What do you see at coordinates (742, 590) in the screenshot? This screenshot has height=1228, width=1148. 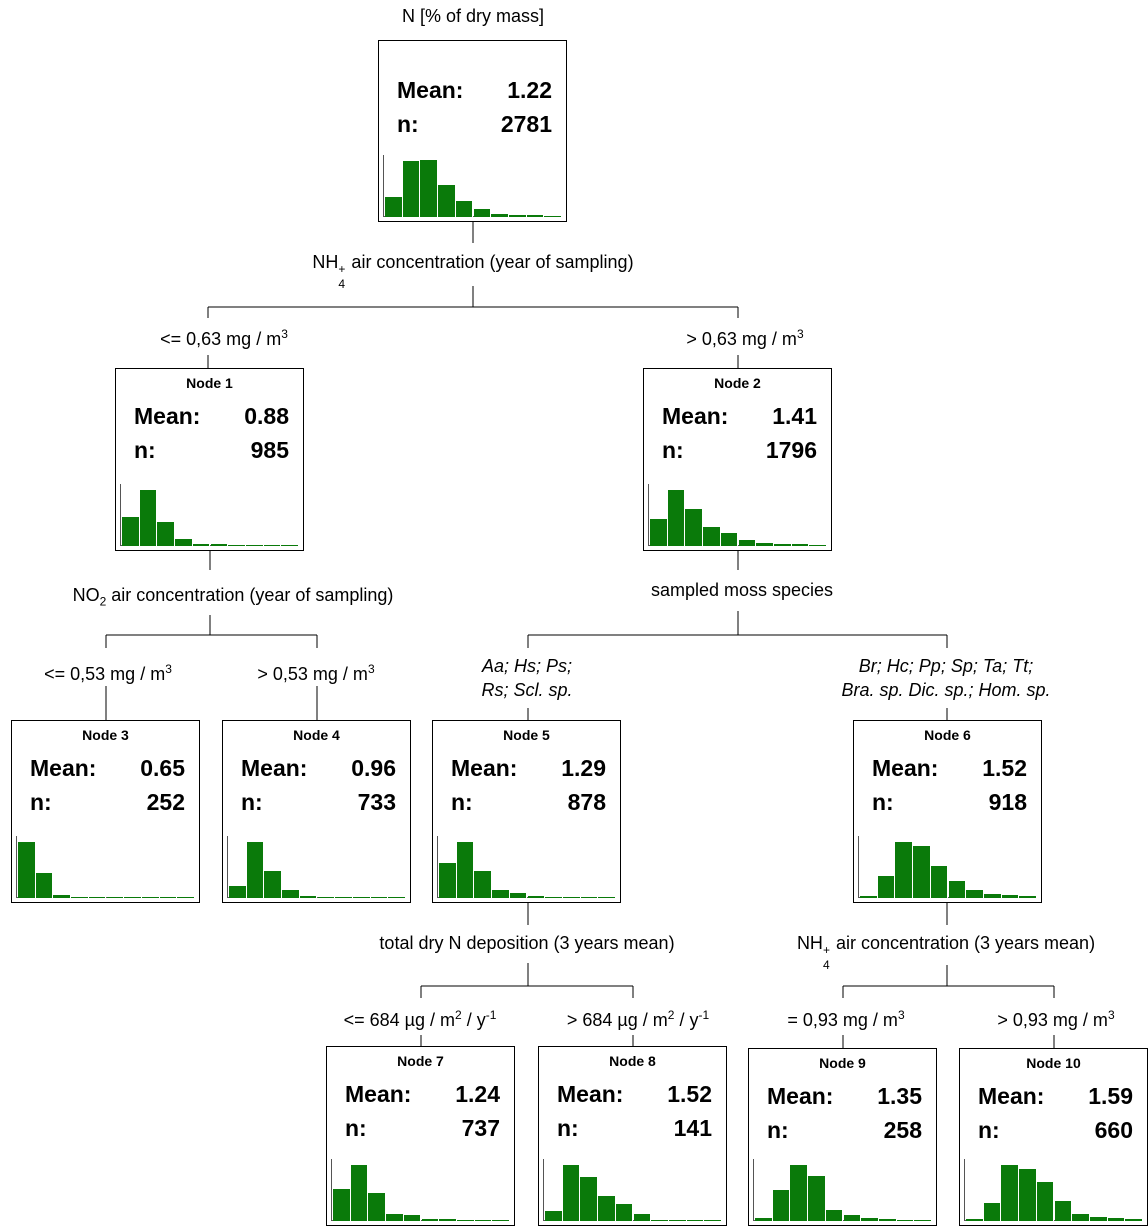 I see `split-label-moss-species: sampled moss species` at bounding box center [742, 590].